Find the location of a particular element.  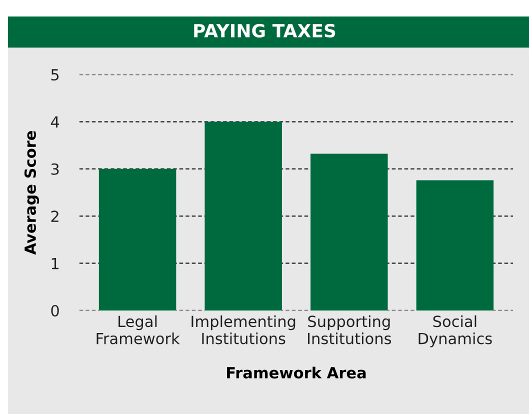

y-tick-label: 1 is located at coordinates (55, 264).